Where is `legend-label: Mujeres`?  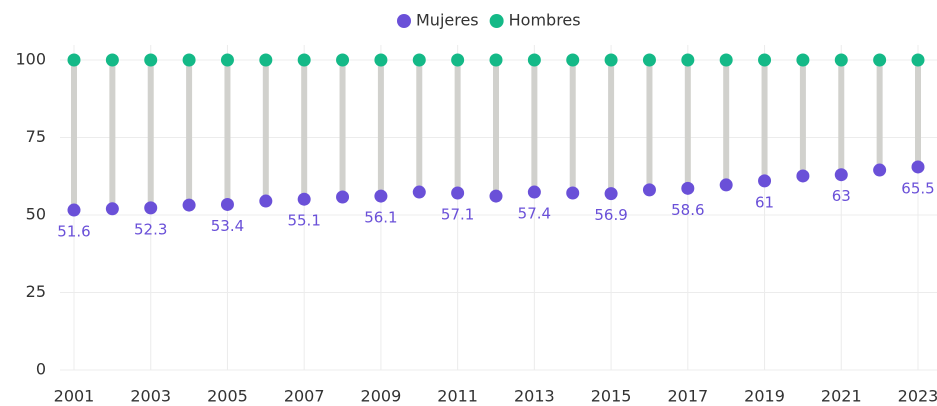
legend-label: Mujeres is located at coordinates (447, 20).